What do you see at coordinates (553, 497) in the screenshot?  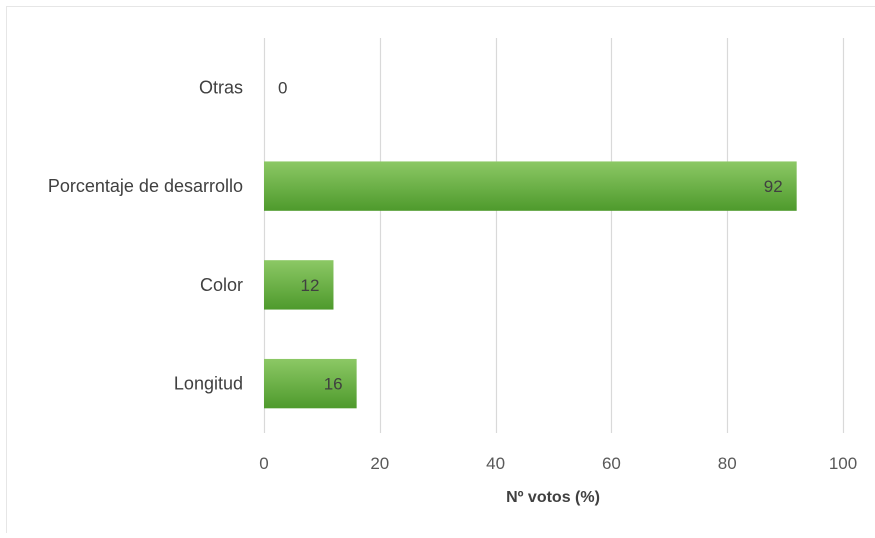 I see `x-axis-title: Nº votos (%)` at bounding box center [553, 497].